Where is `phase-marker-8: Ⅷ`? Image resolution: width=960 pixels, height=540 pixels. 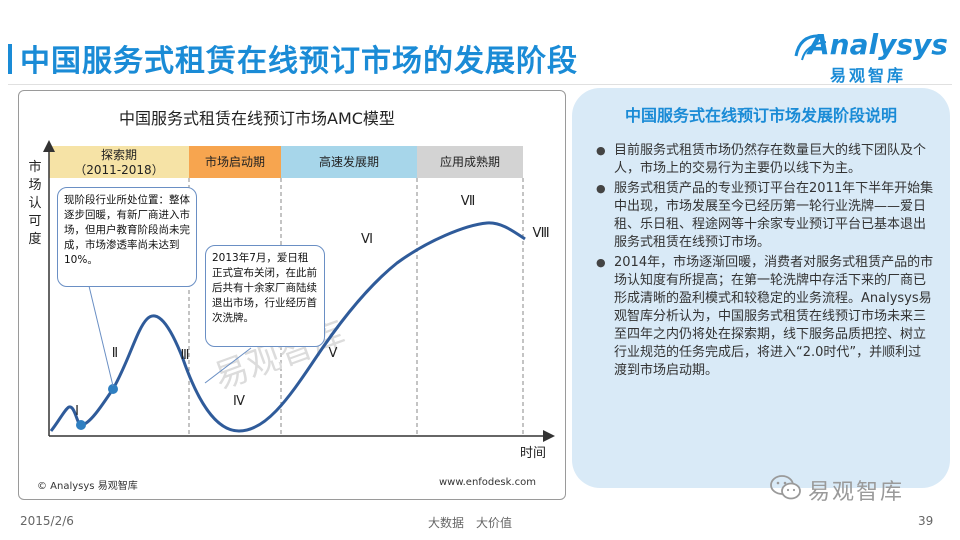
phase-marker-8: Ⅷ is located at coordinates (540, 233).